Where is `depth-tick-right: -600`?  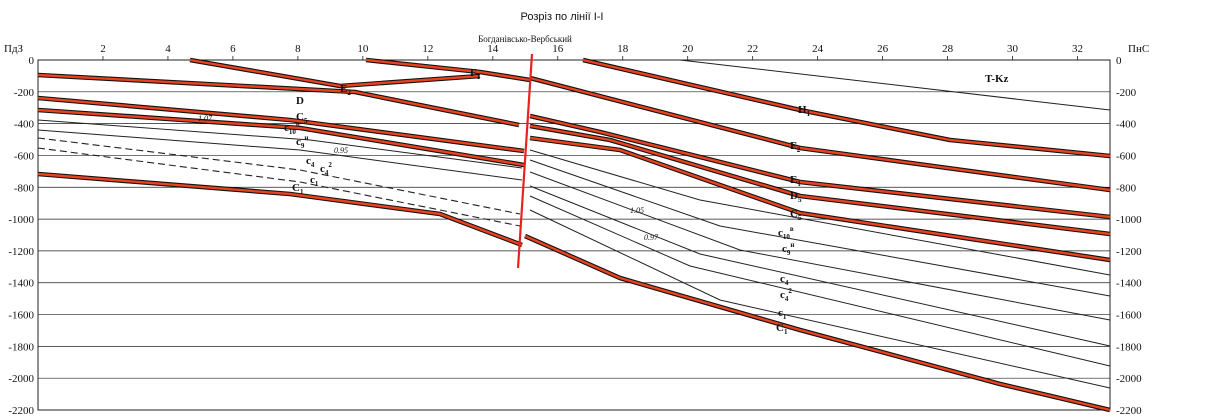 depth-tick-right: -600 is located at coordinates (1126, 156).